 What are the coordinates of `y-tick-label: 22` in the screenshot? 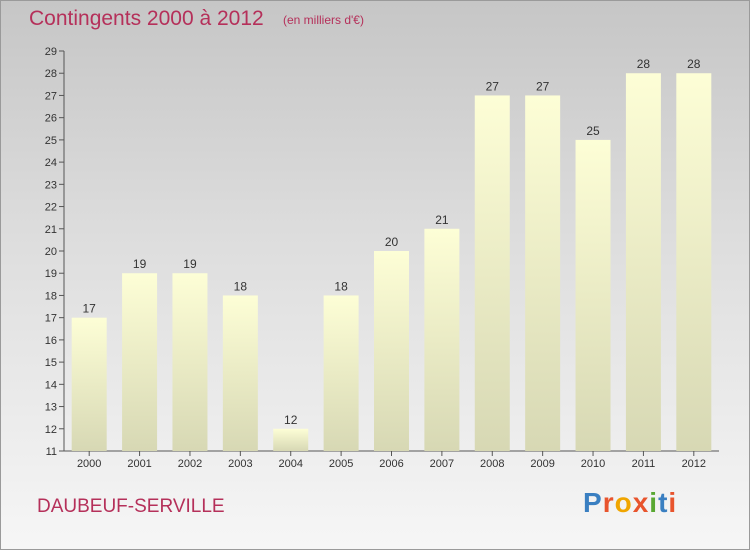 It's located at (51, 208).